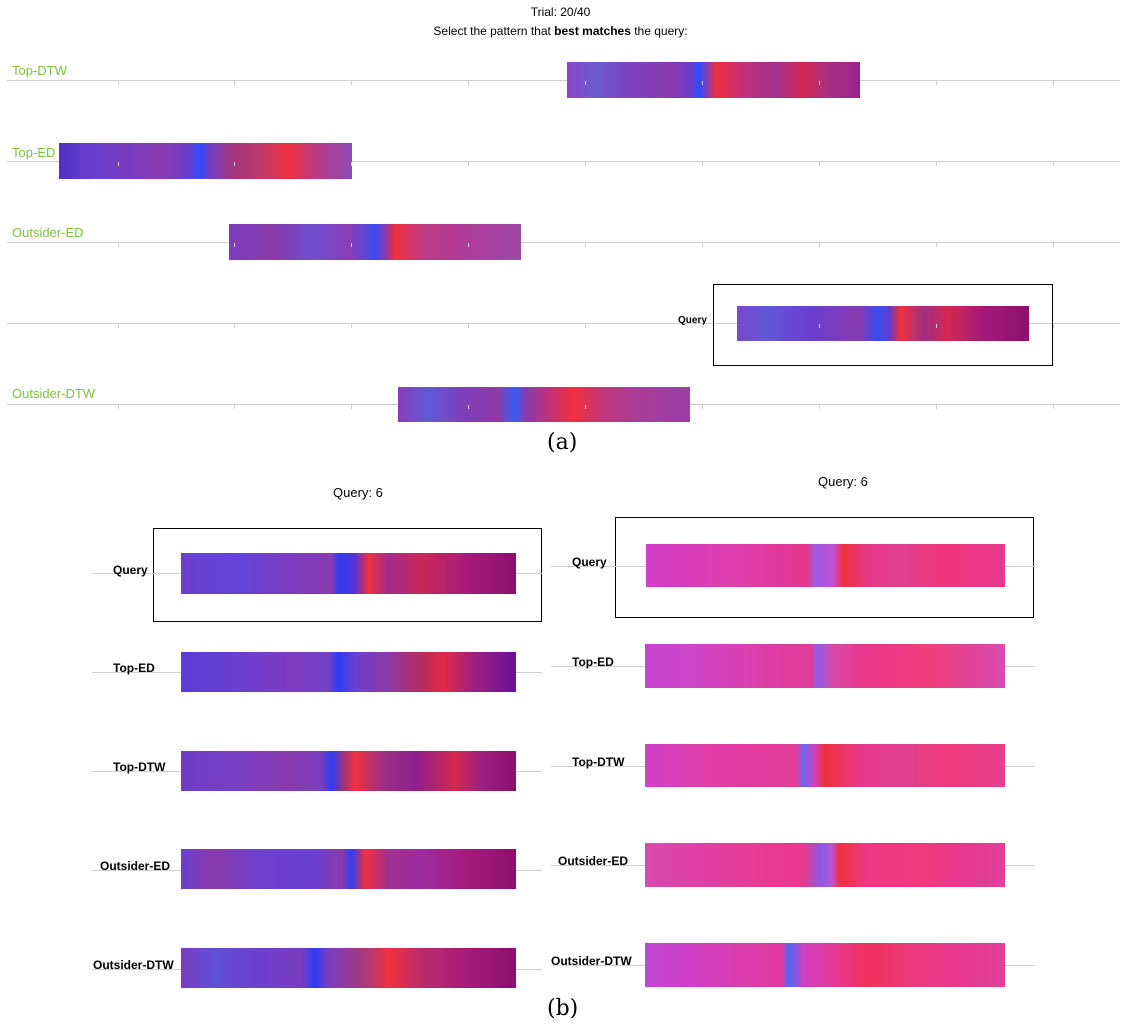 Image resolution: width=1121 pixels, height=1028 pixels. What do you see at coordinates (494, 31) in the screenshot?
I see `instruction-pre: Select the pattern that` at bounding box center [494, 31].